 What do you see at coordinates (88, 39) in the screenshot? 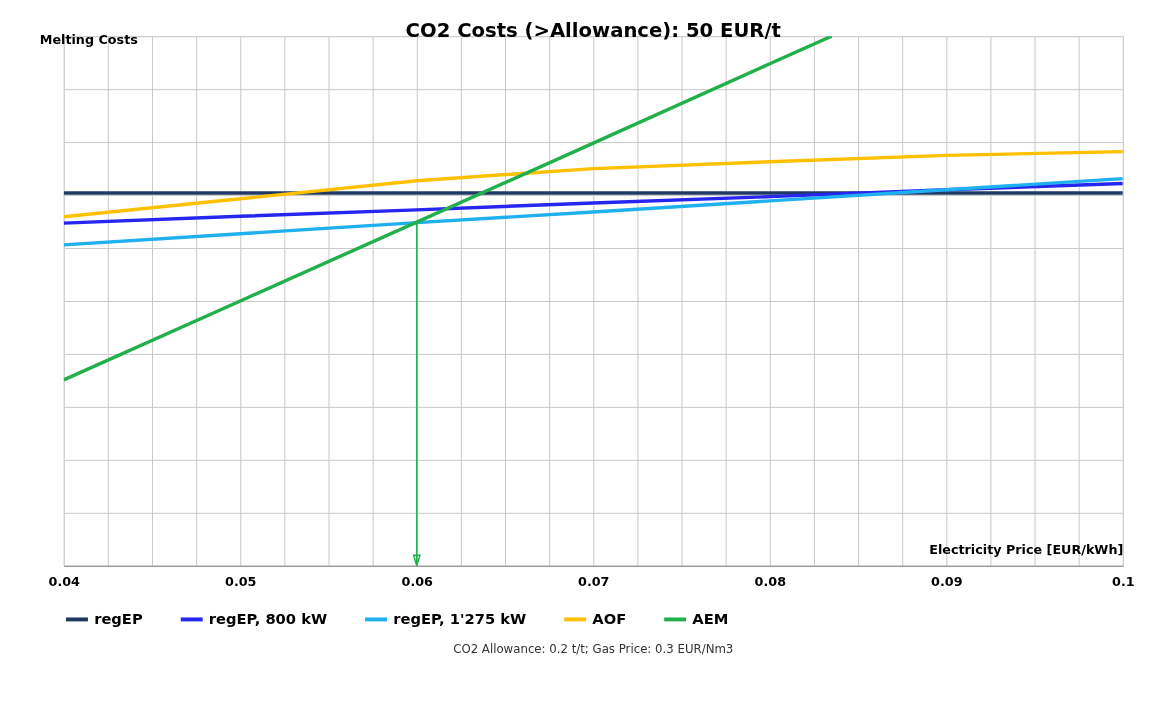
I see `y-axis-title: Melting Costs` at bounding box center [88, 39].